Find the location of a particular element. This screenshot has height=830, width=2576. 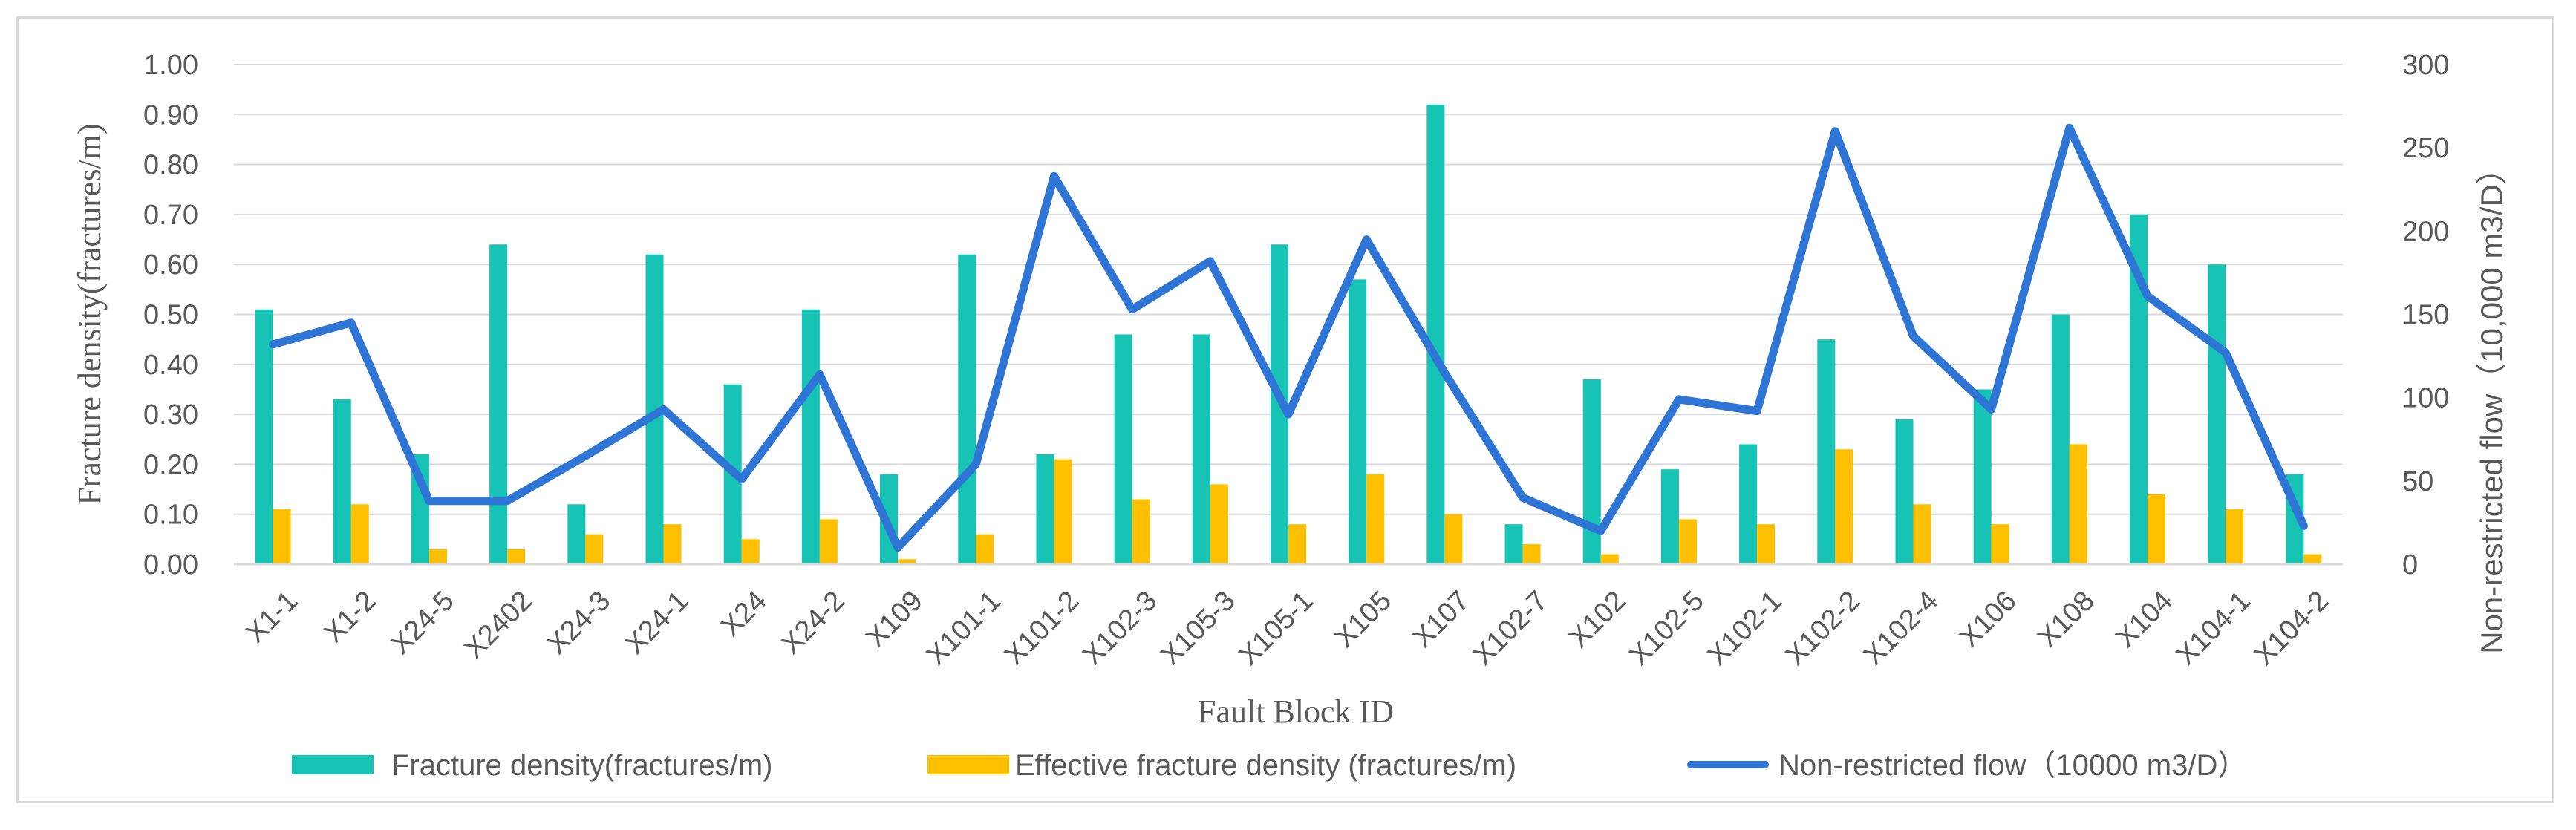

legend-item-effective-fracture-density: Effective fracture density (fractures/m) is located at coordinates (1221, 765).